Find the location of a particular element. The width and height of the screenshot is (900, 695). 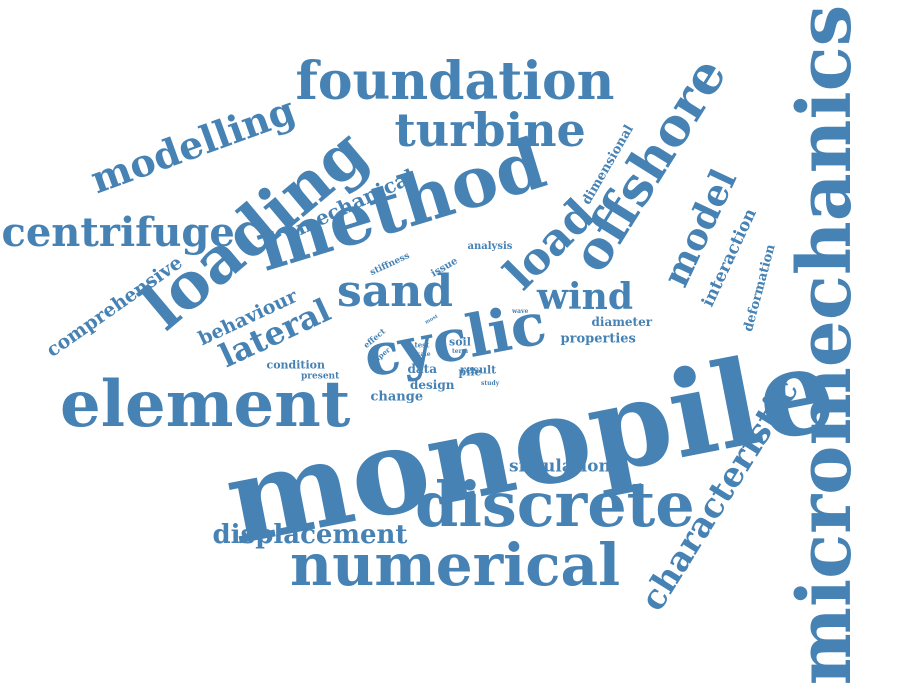

word-numerical: numerical is located at coordinates (455, 565).